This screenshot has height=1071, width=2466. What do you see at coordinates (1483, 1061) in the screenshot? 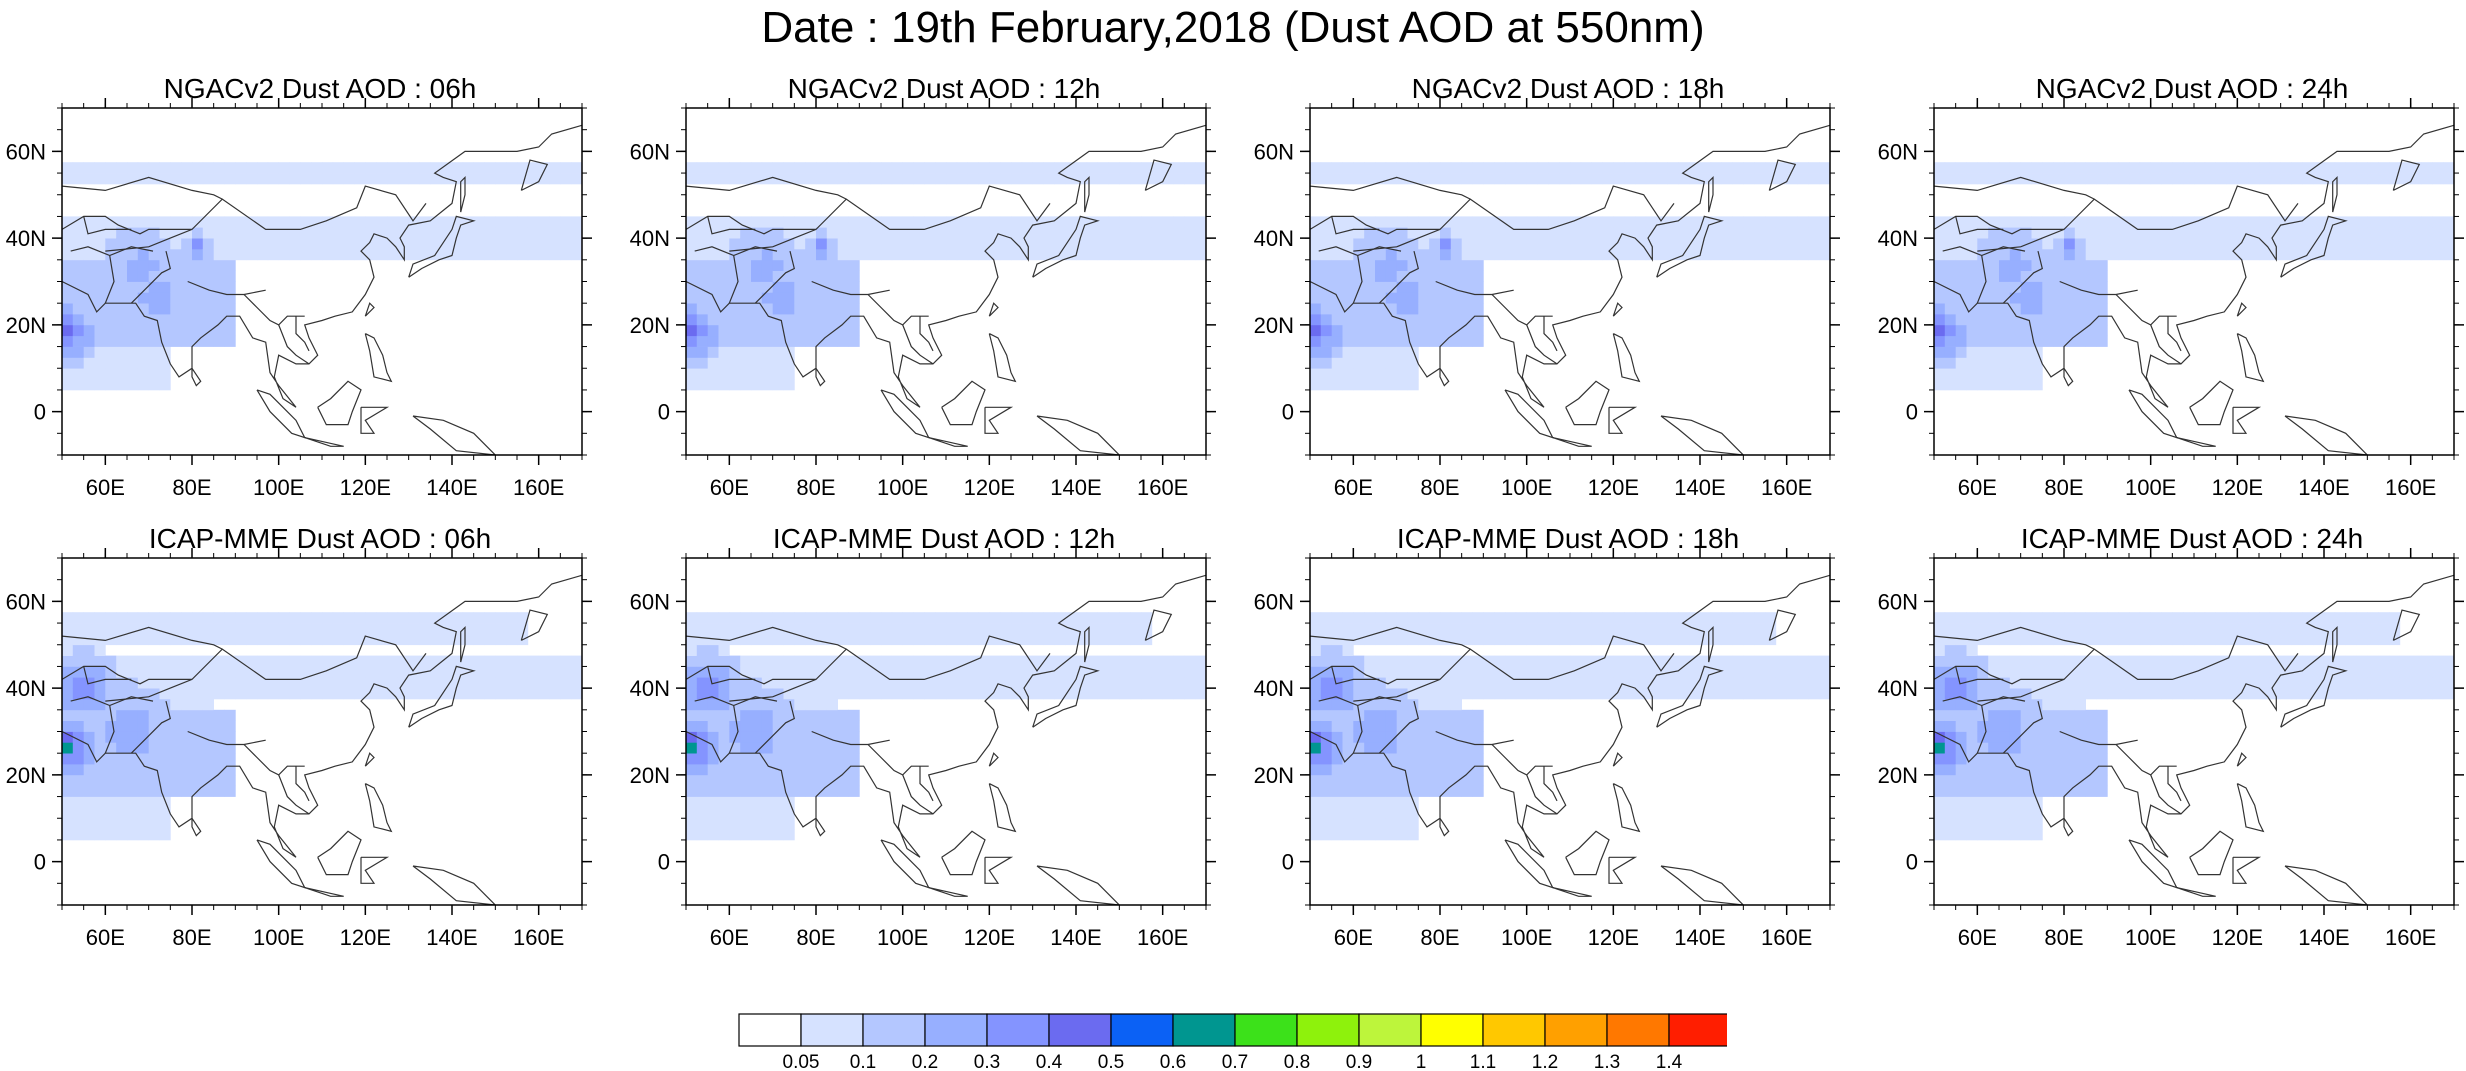
I see `colorbar-label: 1.1` at bounding box center [1483, 1061].